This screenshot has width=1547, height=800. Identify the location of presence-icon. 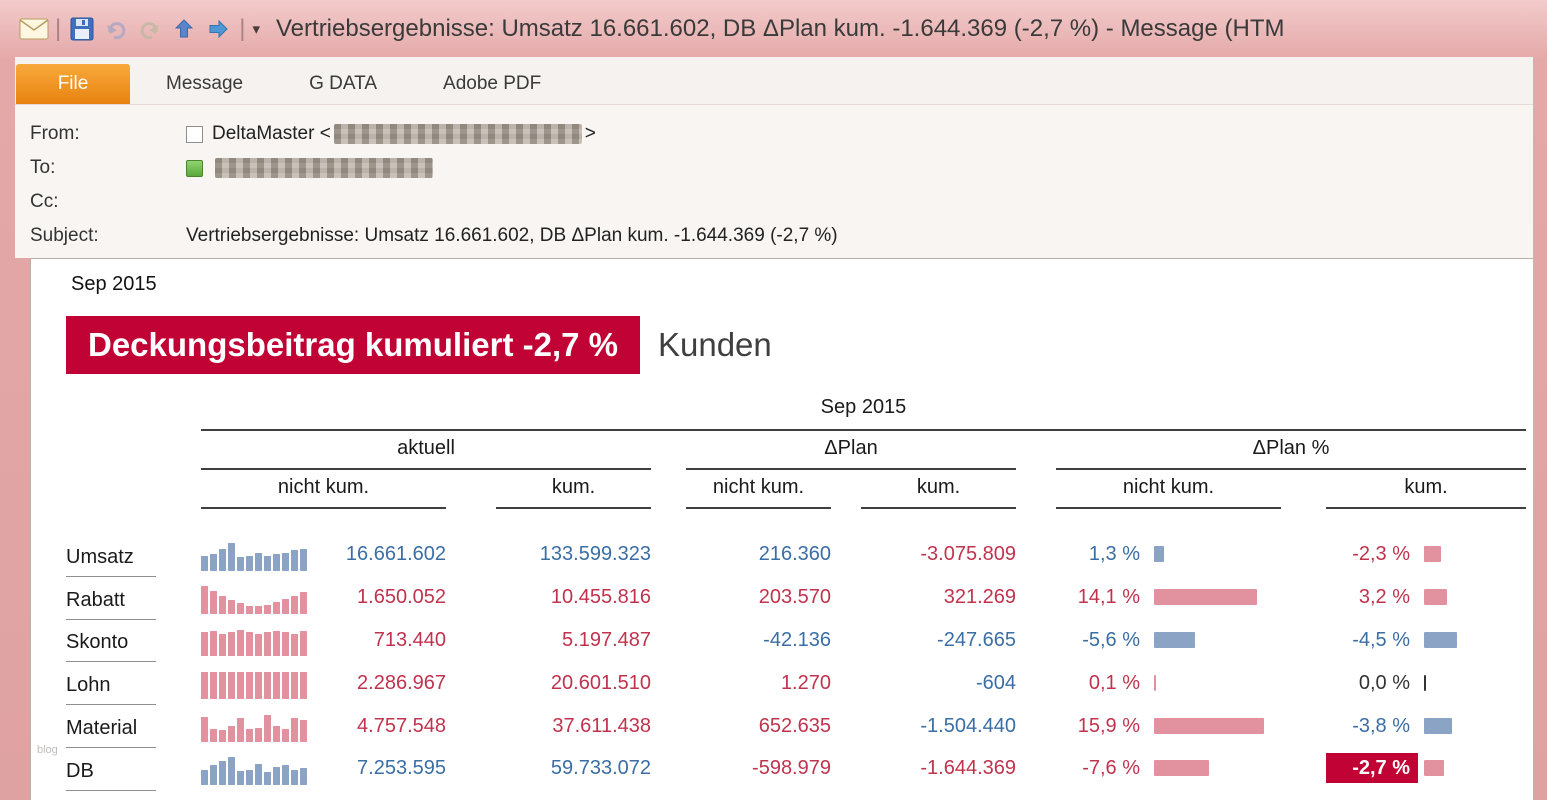
(194, 168).